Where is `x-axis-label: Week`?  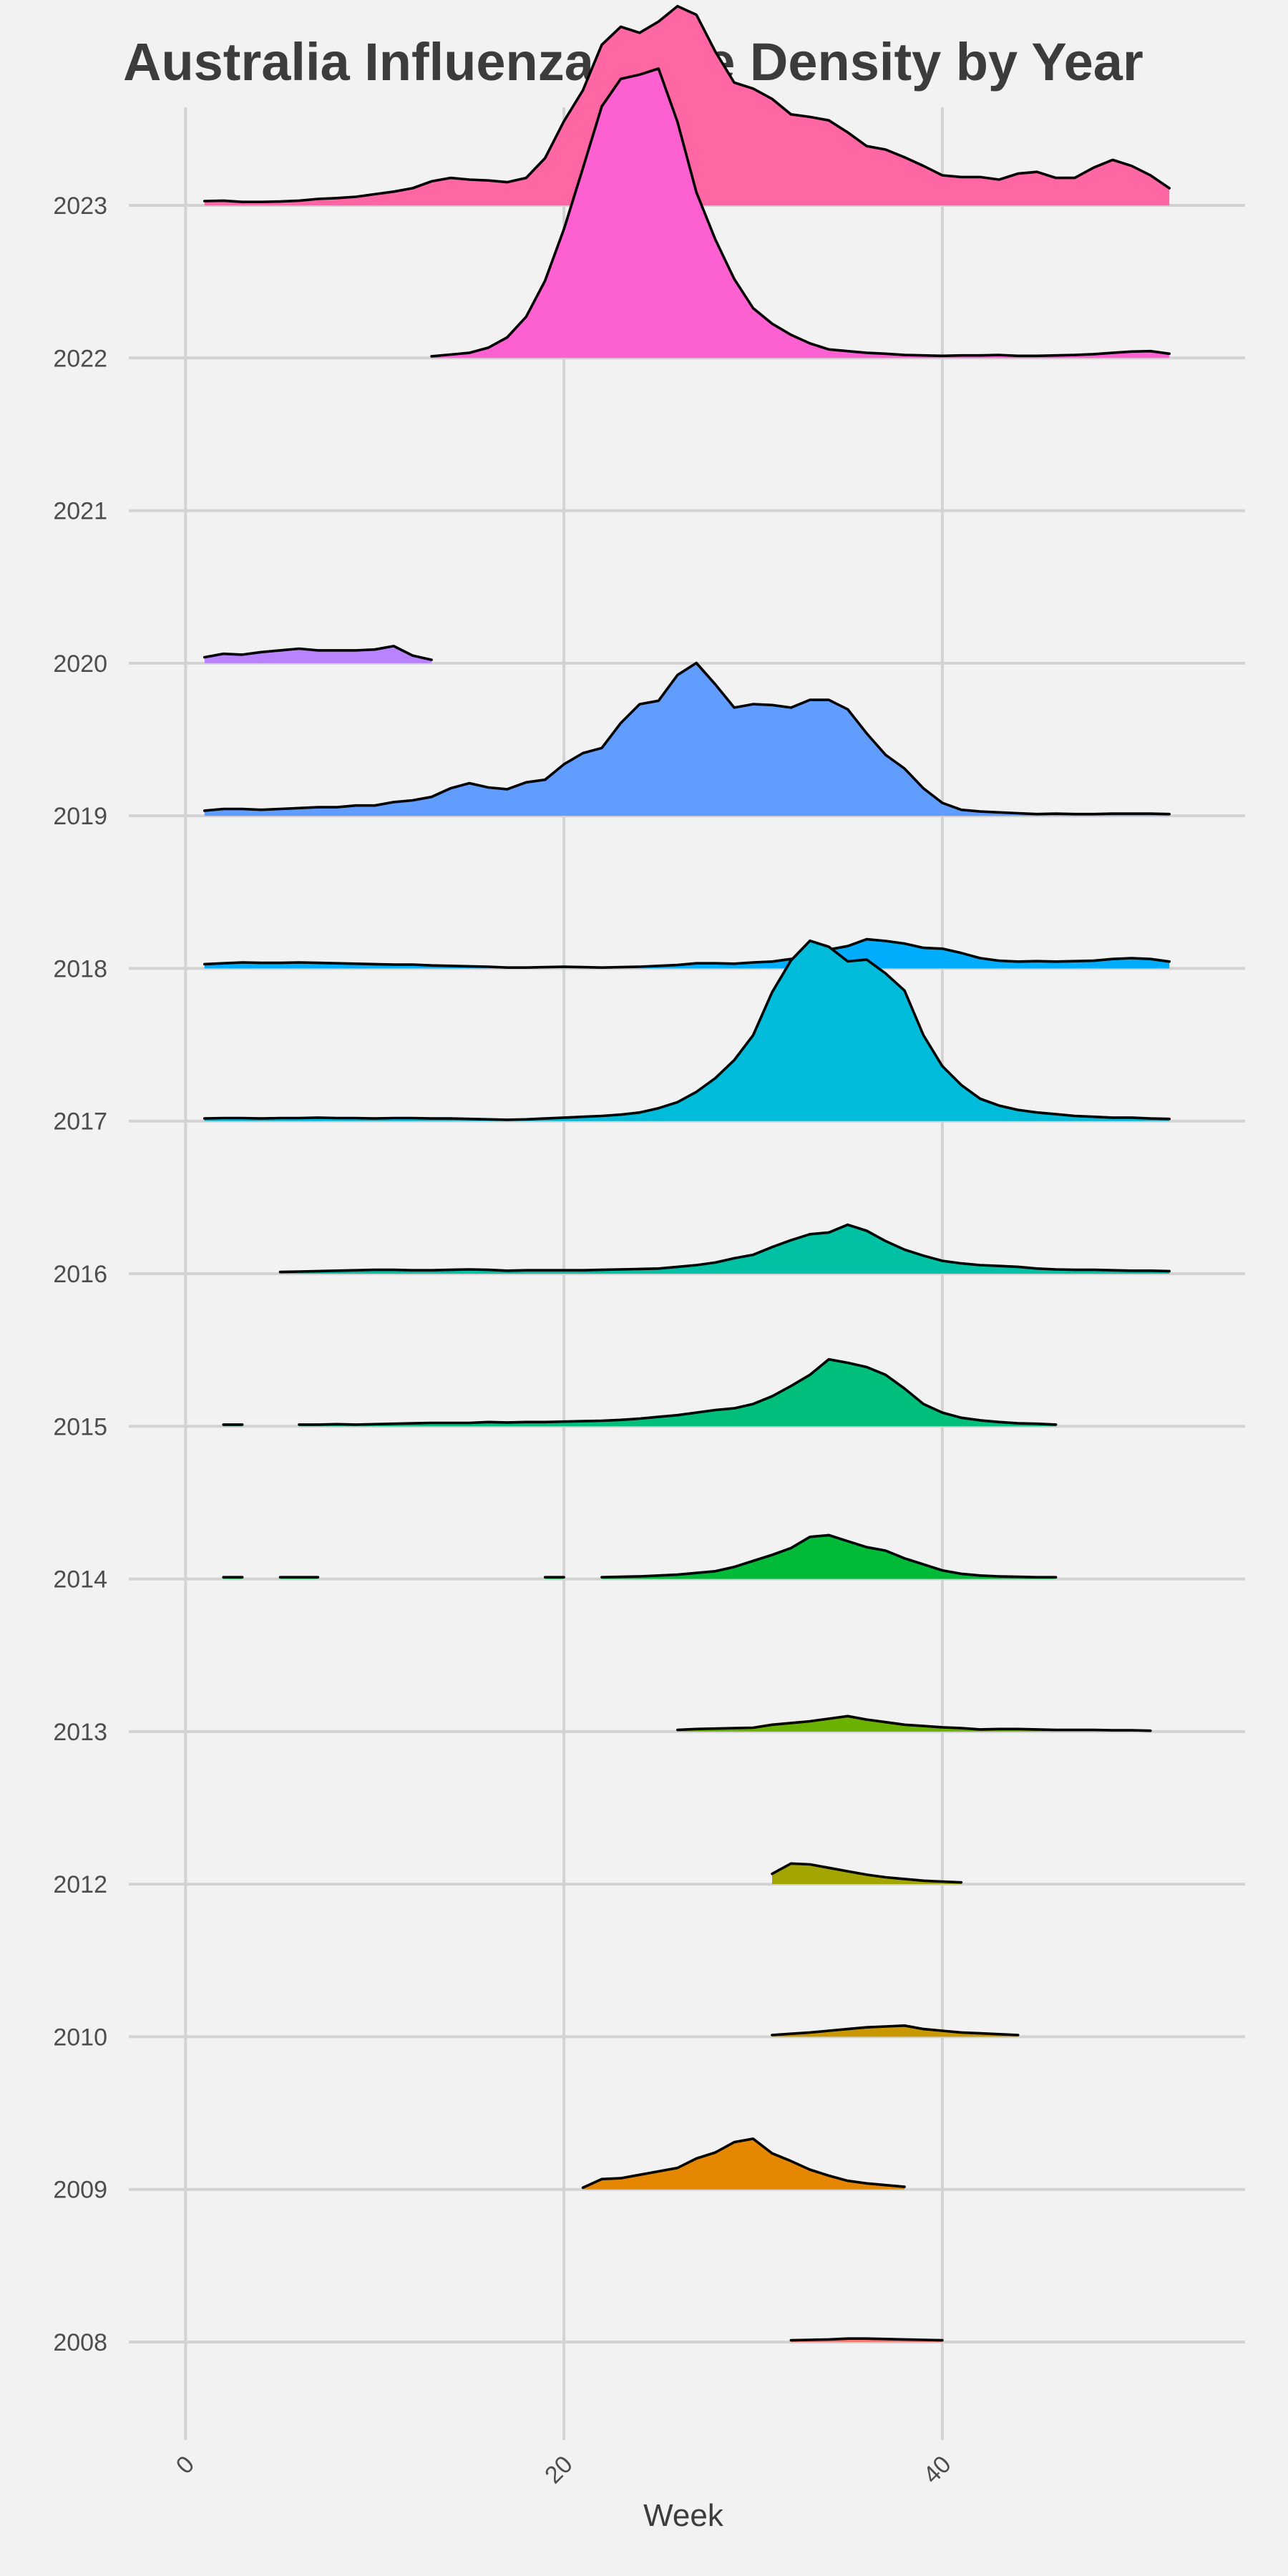 x-axis-label: Week is located at coordinates (683, 2515).